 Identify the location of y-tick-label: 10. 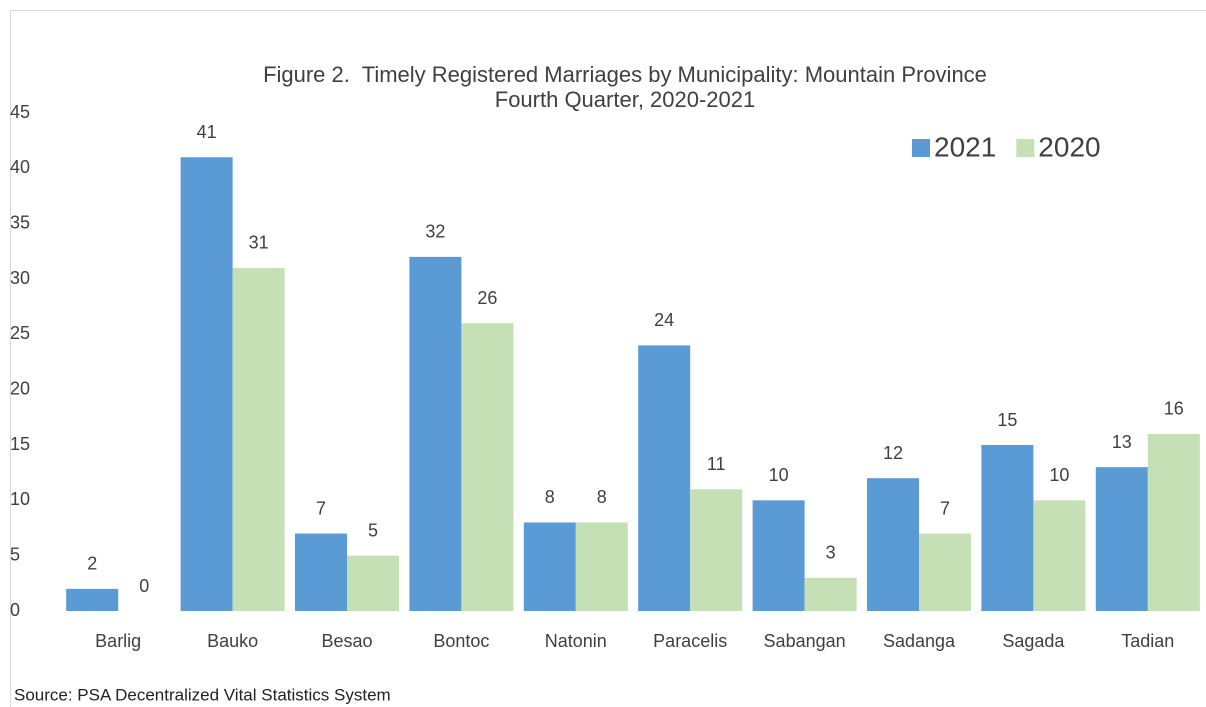
(20, 499).